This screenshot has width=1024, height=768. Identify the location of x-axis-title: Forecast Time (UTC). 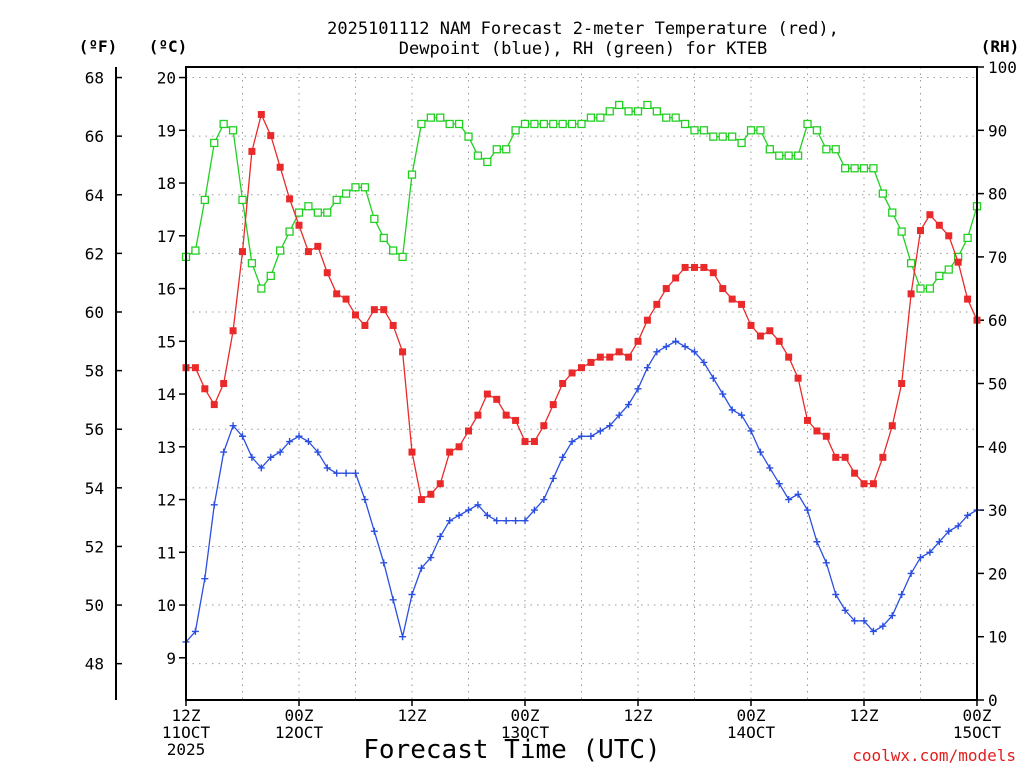
(511, 750).